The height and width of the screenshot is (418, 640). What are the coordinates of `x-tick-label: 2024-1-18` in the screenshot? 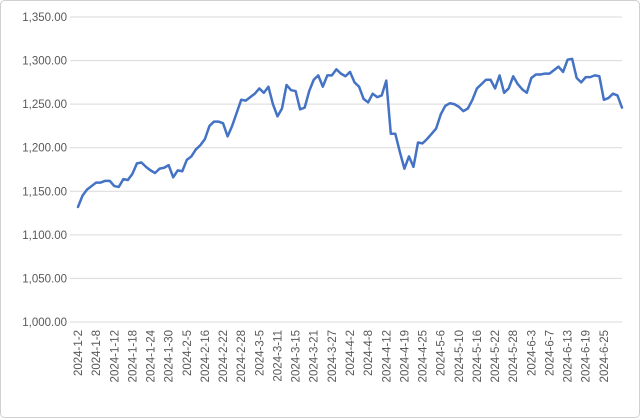 It's located at (133, 356).